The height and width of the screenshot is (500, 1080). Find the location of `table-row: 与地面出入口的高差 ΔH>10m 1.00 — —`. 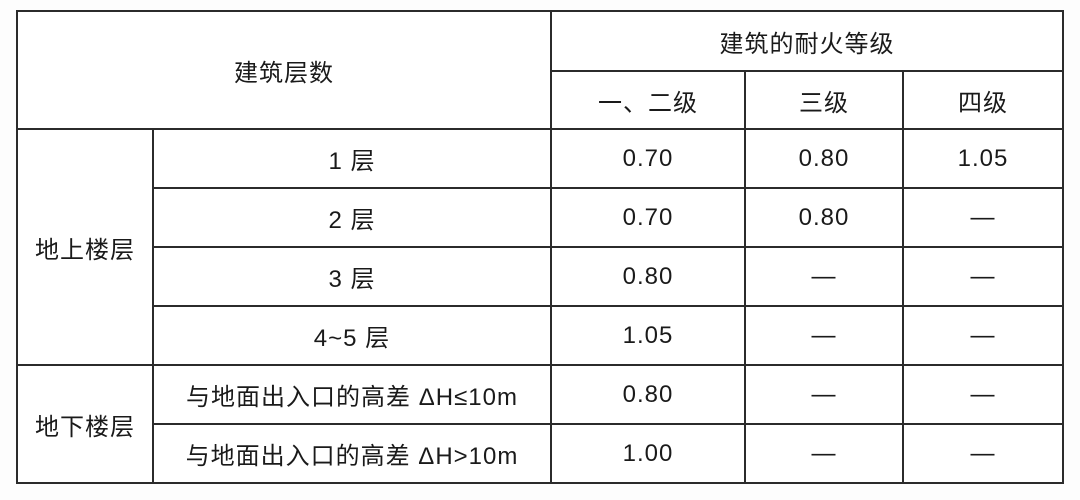

table-row: 与地面出入口的高差 ΔH>10m 1.00 — — is located at coordinates (541, 453).